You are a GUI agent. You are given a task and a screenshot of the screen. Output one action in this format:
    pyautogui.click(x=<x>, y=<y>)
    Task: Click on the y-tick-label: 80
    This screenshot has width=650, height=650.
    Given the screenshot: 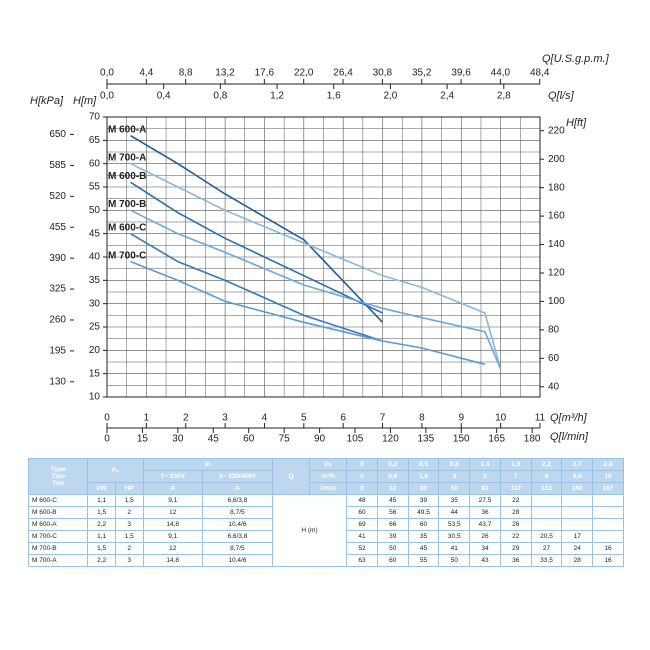 What is the action you would take?
    pyautogui.click(x=554, y=330)
    